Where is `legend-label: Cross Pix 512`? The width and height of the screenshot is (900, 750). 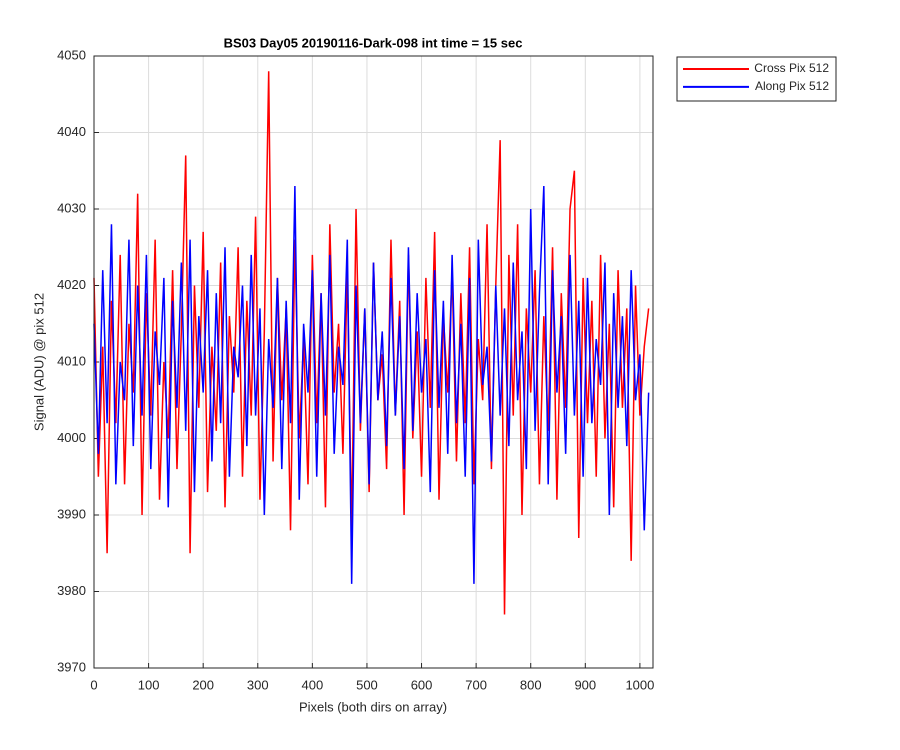 legend-label: Cross Pix 512 is located at coordinates (791, 68).